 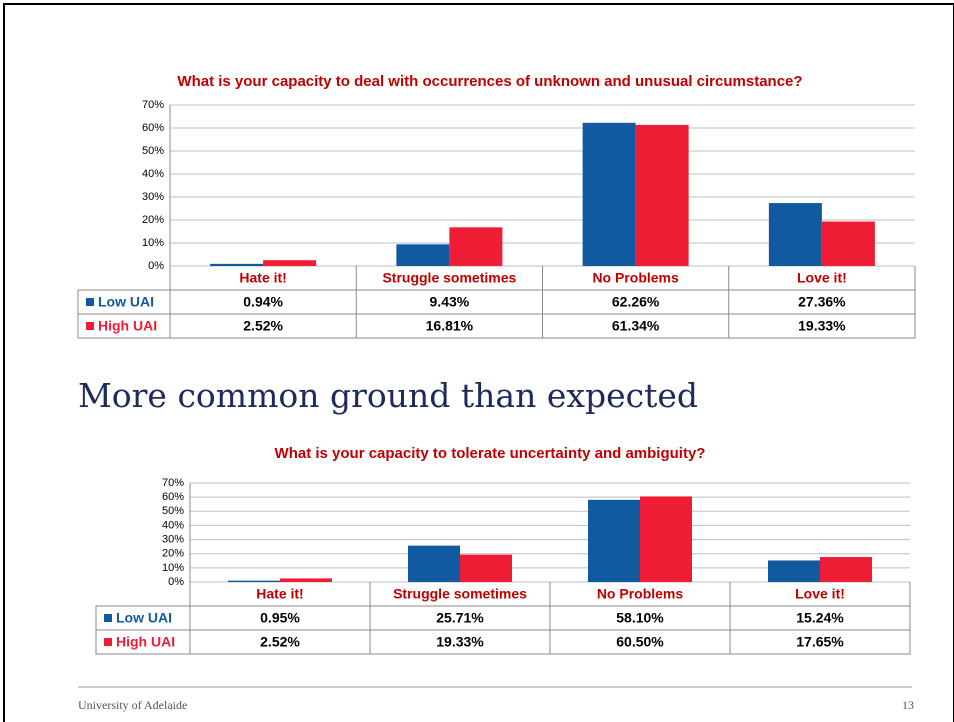 What do you see at coordinates (450, 326) in the screenshot?
I see `data-label: 16.81%` at bounding box center [450, 326].